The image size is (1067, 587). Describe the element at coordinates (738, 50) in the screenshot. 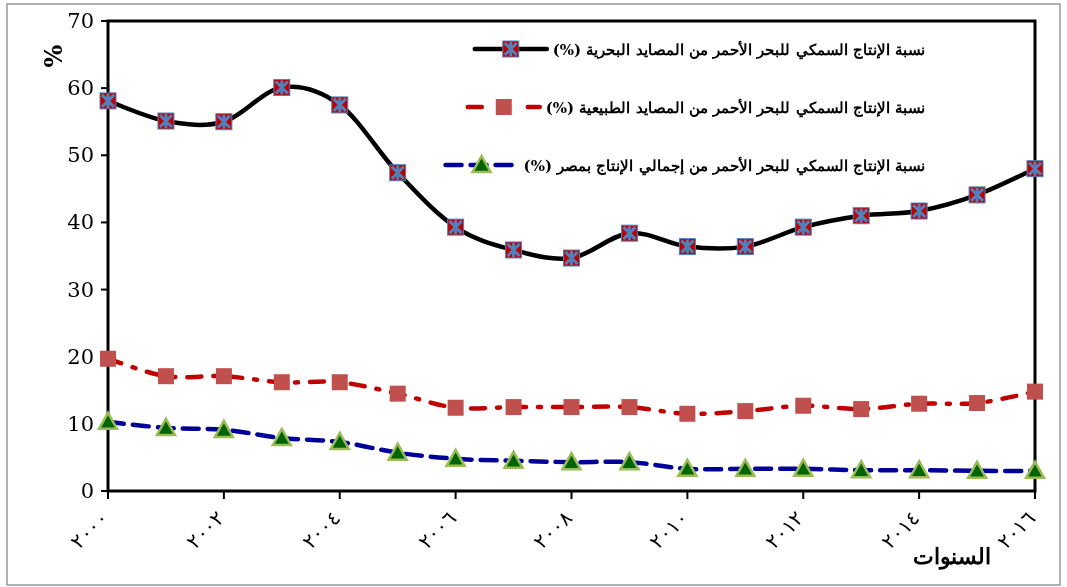

I see `legend-label: نسبة الإنتاج السمكي للبحر الأحمر من المصايد البحرية (%)` at that location.